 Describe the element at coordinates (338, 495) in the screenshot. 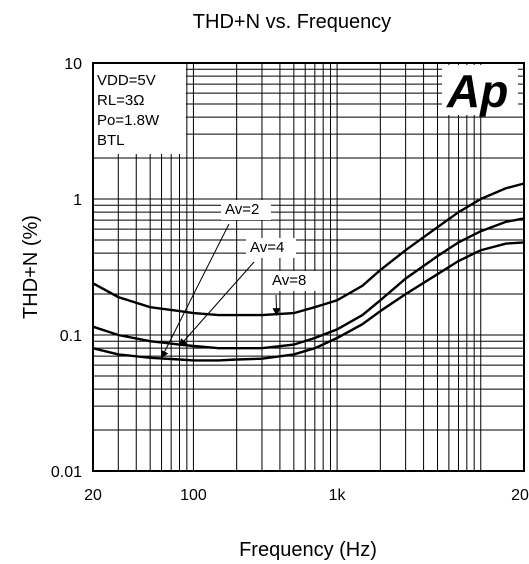

I see `x-tick-label: 1k` at that location.